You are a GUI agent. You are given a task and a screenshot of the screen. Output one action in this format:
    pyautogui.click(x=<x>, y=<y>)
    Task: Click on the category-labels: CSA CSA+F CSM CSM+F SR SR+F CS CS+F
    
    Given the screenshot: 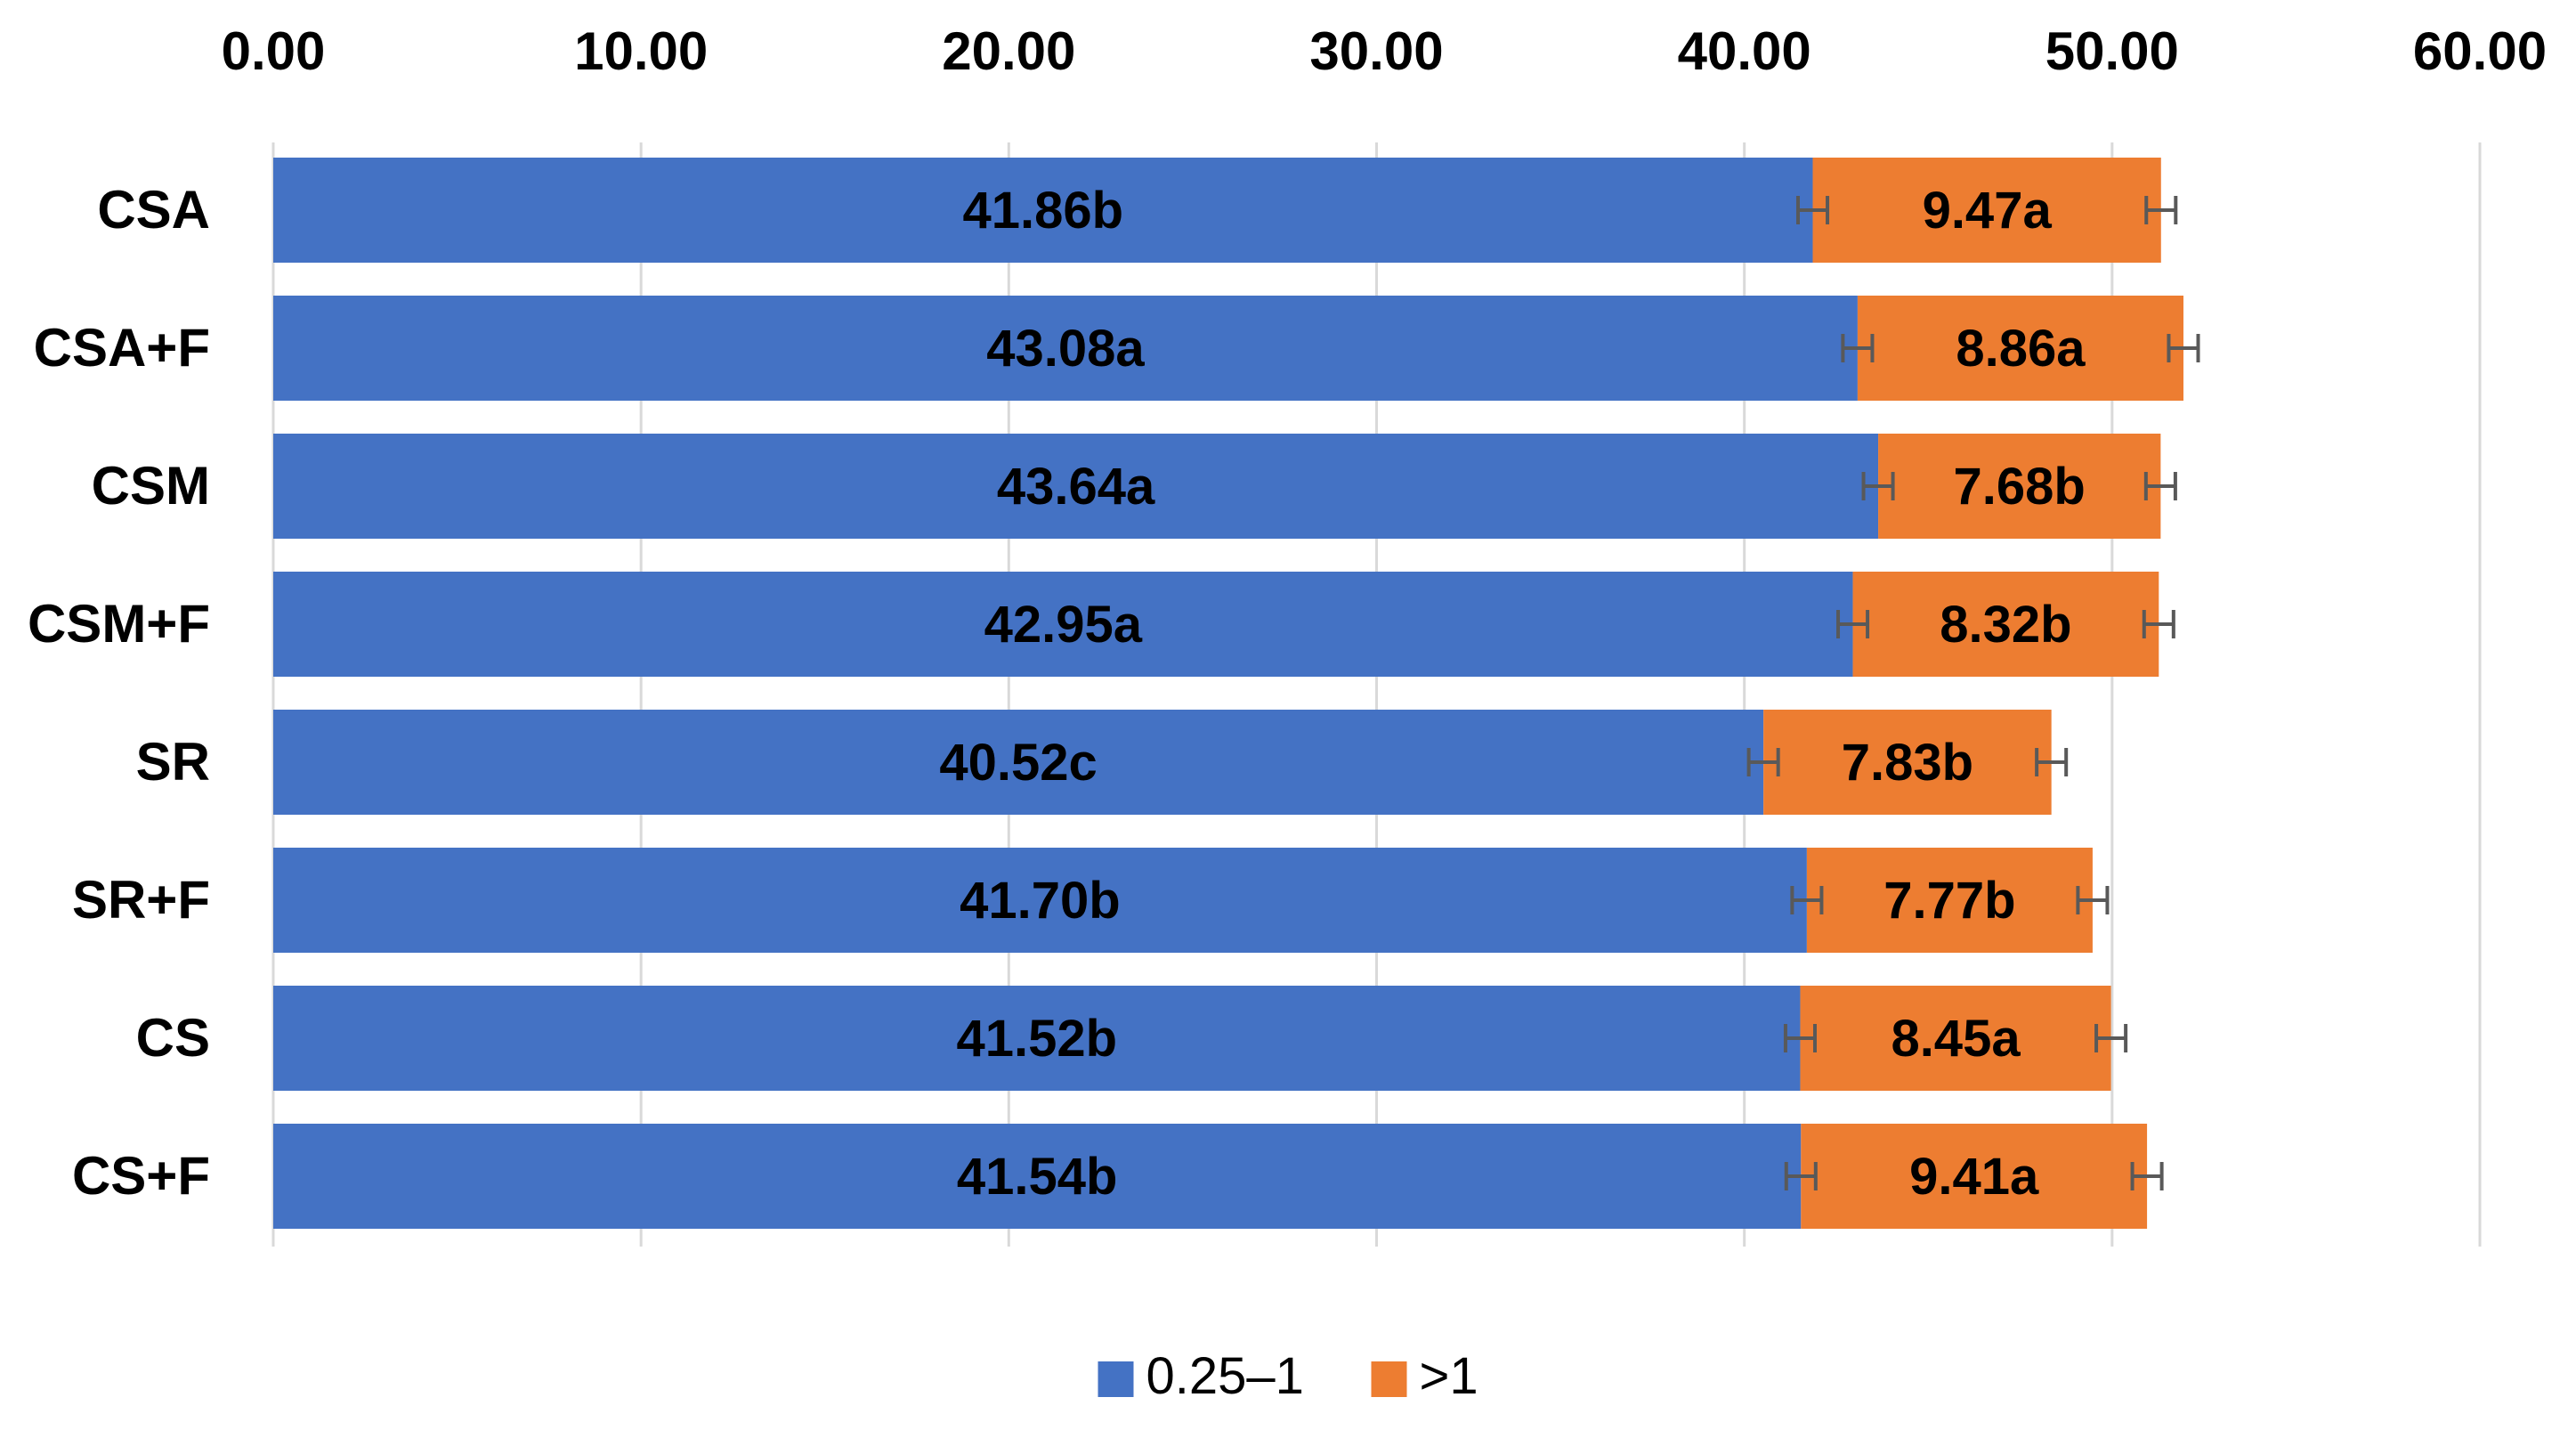 What is the action you would take?
    pyautogui.click(x=119, y=693)
    